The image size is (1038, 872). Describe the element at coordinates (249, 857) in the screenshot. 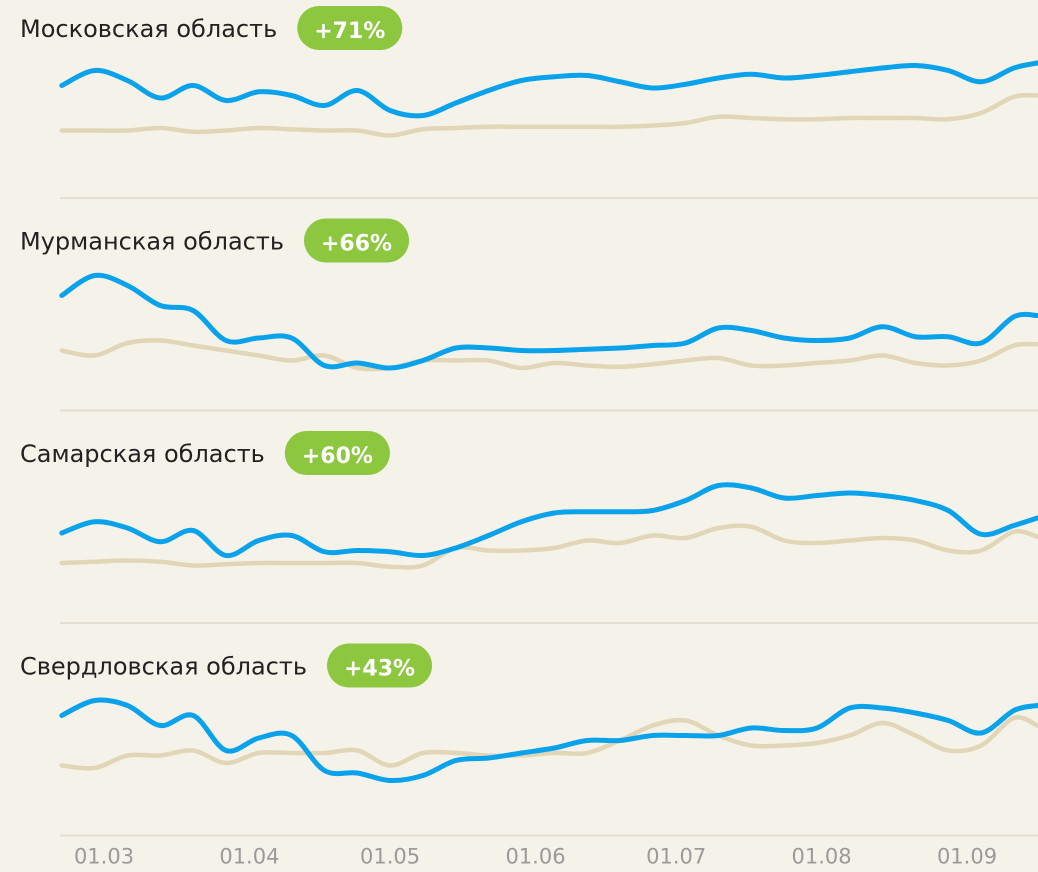

I see `x-tick-label: 01.04` at that location.